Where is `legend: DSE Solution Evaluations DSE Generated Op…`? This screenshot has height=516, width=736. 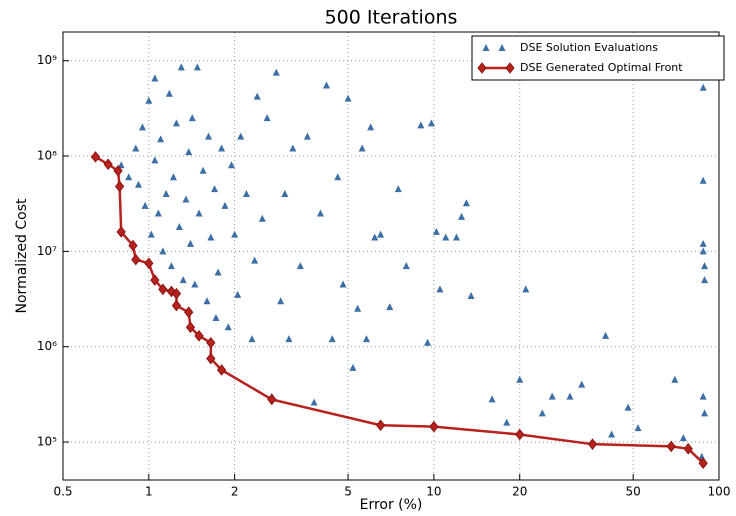 legend: DSE Solution Evaluations DSE Generated Op… is located at coordinates (598, 58).